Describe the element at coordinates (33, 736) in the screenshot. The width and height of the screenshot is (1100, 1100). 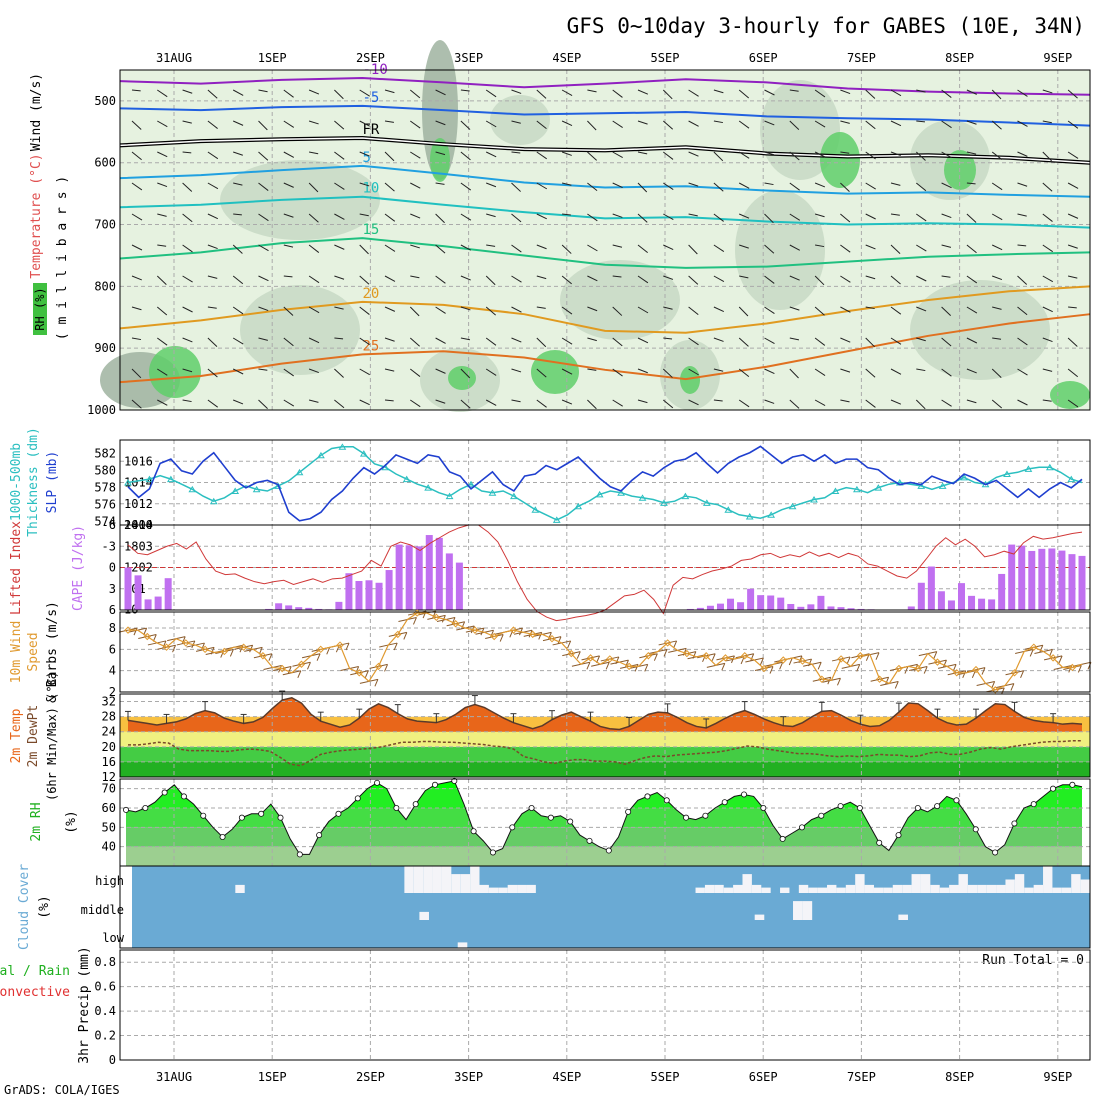
I see `temp-ylabel-2: 2m DewPt` at that location.